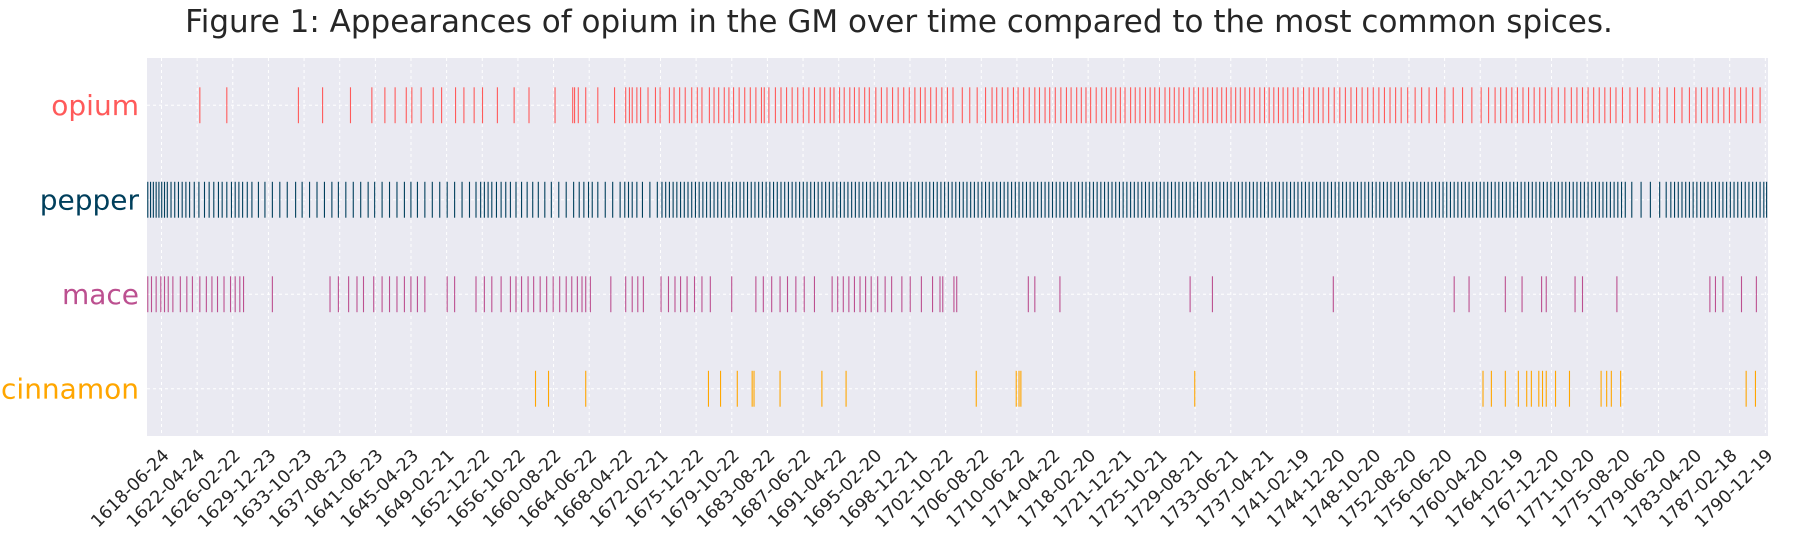 This screenshot has height=539, width=1798. I want to click on series-mace, so click(952, 294).